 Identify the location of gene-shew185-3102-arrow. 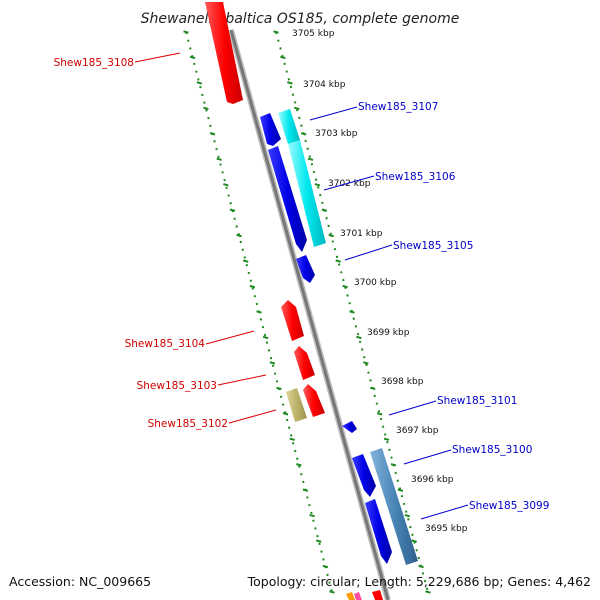
(314, 400).